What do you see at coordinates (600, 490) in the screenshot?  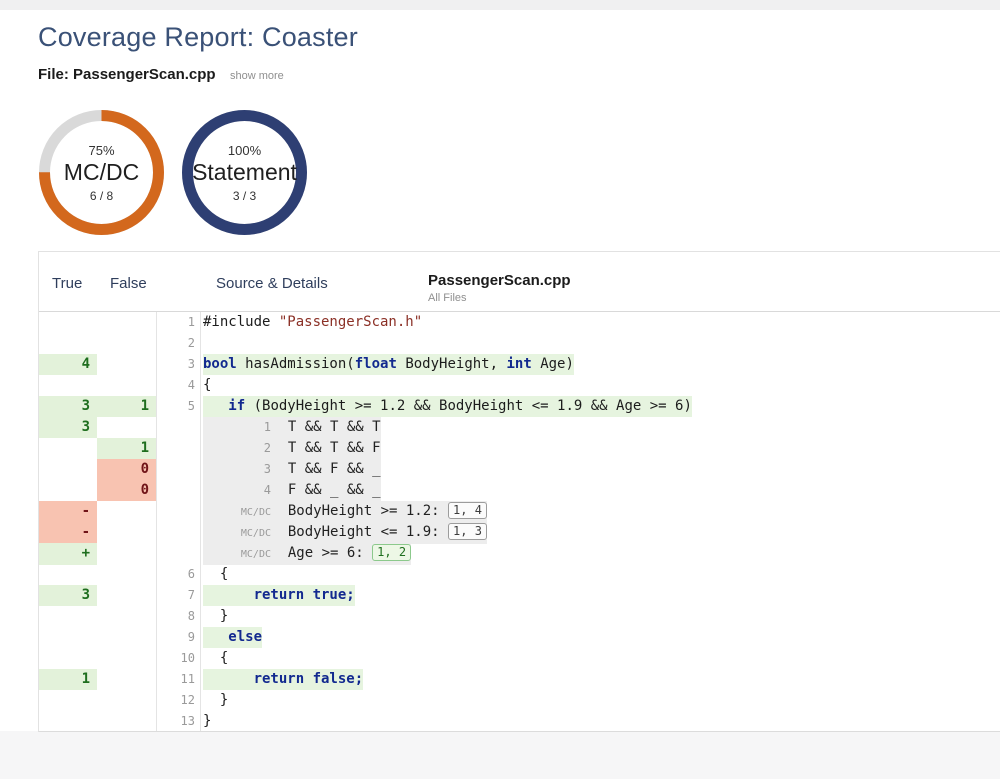 I see `code-cell: 4 F && _ && _` at bounding box center [600, 490].